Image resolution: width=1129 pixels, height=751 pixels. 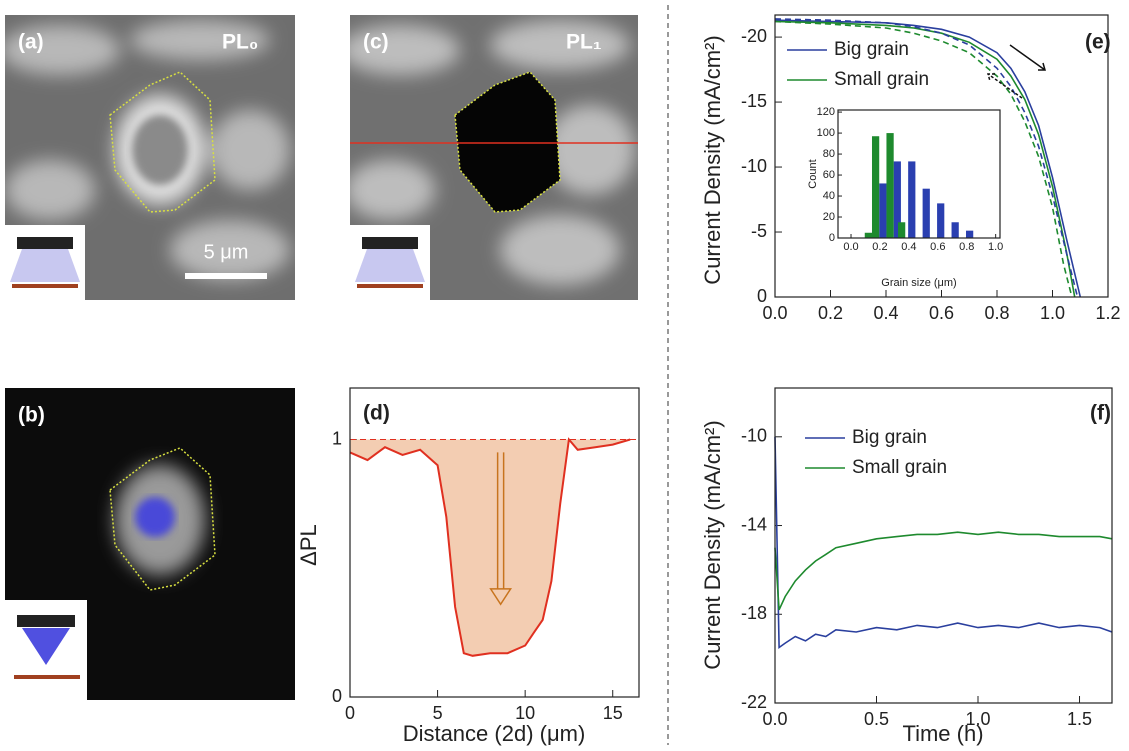 What do you see at coordinates (584, 42) in the screenshot?
I see `panel-title: PL₁` at bounding box center [584, 42].